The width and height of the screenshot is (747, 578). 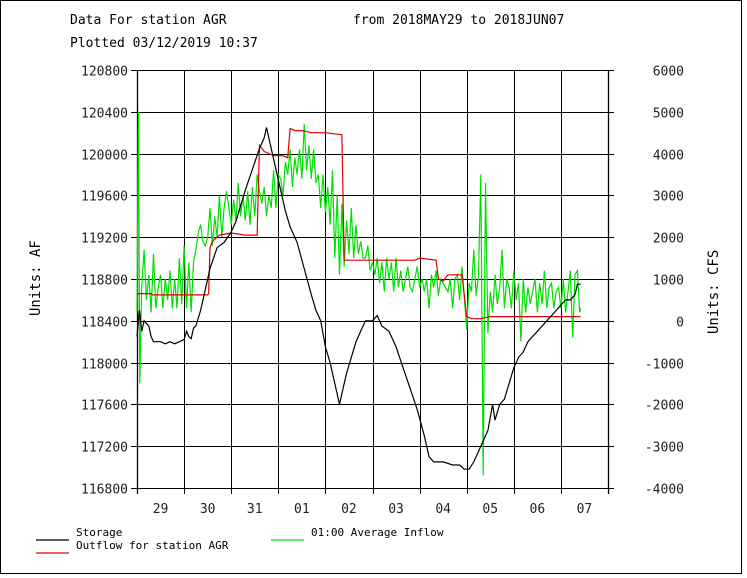 I want to click on left-tick-label: 116800, so click(x=104, y=490).